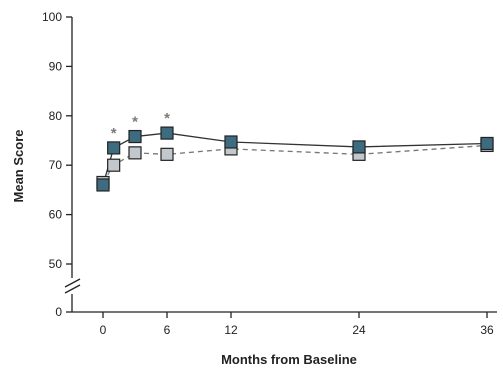 This screenshot has height=376, width=503. Describe the element at coordinates (72, 286) in the screenshot. I see `axis-break-marker` at that location.